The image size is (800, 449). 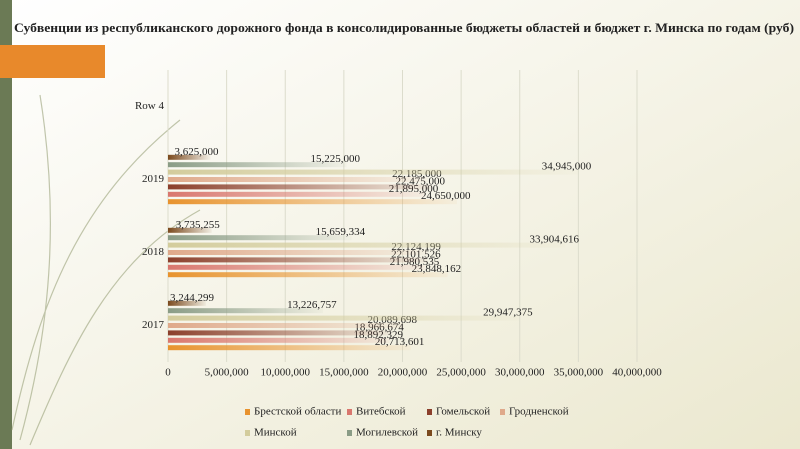 I want to click on y-tick-label: Row 4, so click(x=150, y=106).